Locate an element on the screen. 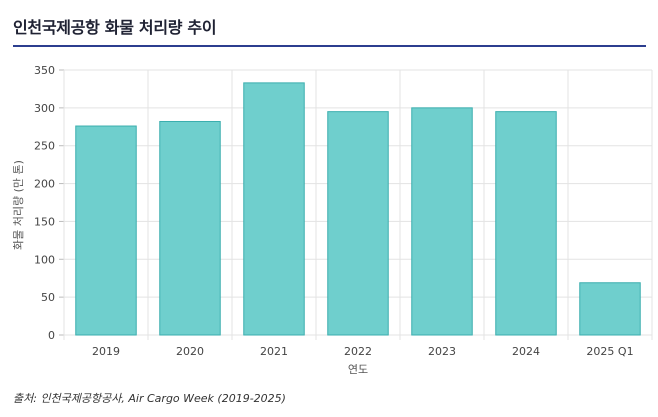 The height and width of the screenshot is (417, 658). chart-title: 인천국제공항 화물 처리량 추이 is located at coordinates (115, 27).